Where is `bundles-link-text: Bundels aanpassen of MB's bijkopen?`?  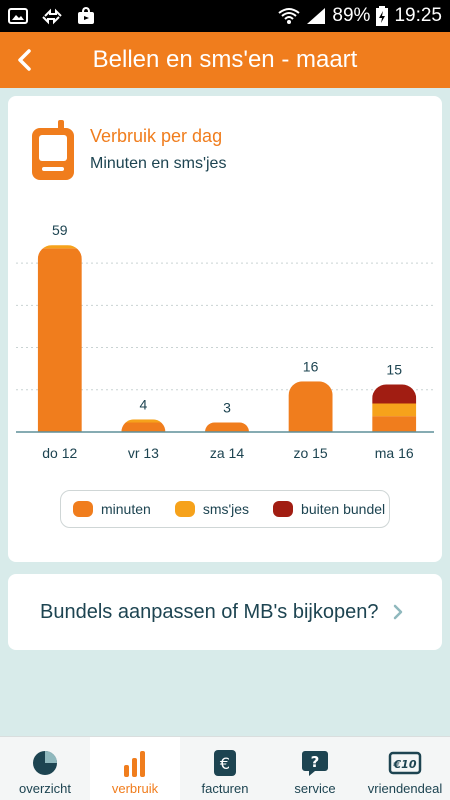
bundles-link-text: Bundels aanpassen of MB's bijkopen? is located at coordinates (209, 611).